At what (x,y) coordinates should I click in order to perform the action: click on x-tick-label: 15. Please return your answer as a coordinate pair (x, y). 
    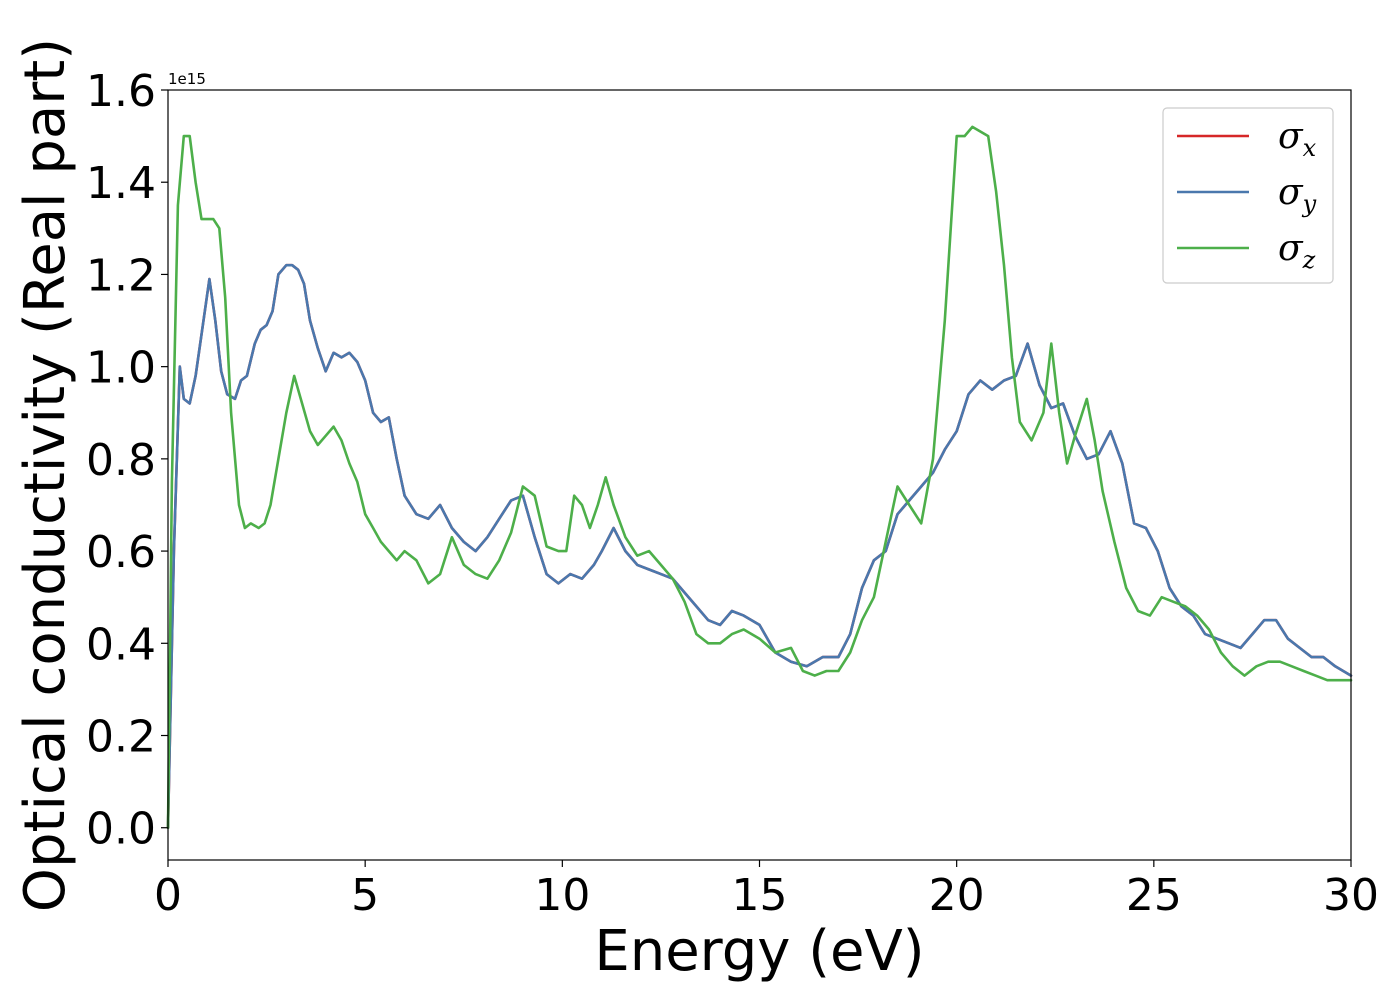
    Looking at the image, I should click on (760, 895).